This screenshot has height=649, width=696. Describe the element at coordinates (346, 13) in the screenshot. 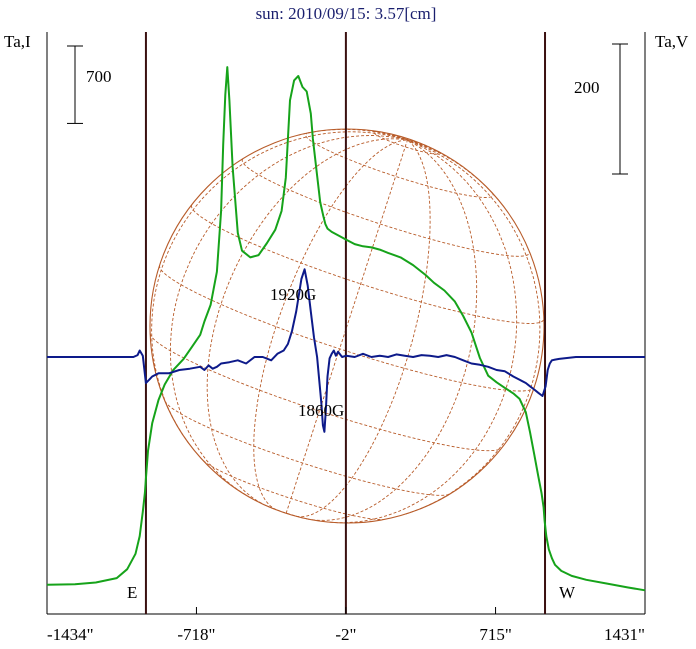

I see `chart-title: sun: 2010/09/15: 3.57[cm]` at that location.